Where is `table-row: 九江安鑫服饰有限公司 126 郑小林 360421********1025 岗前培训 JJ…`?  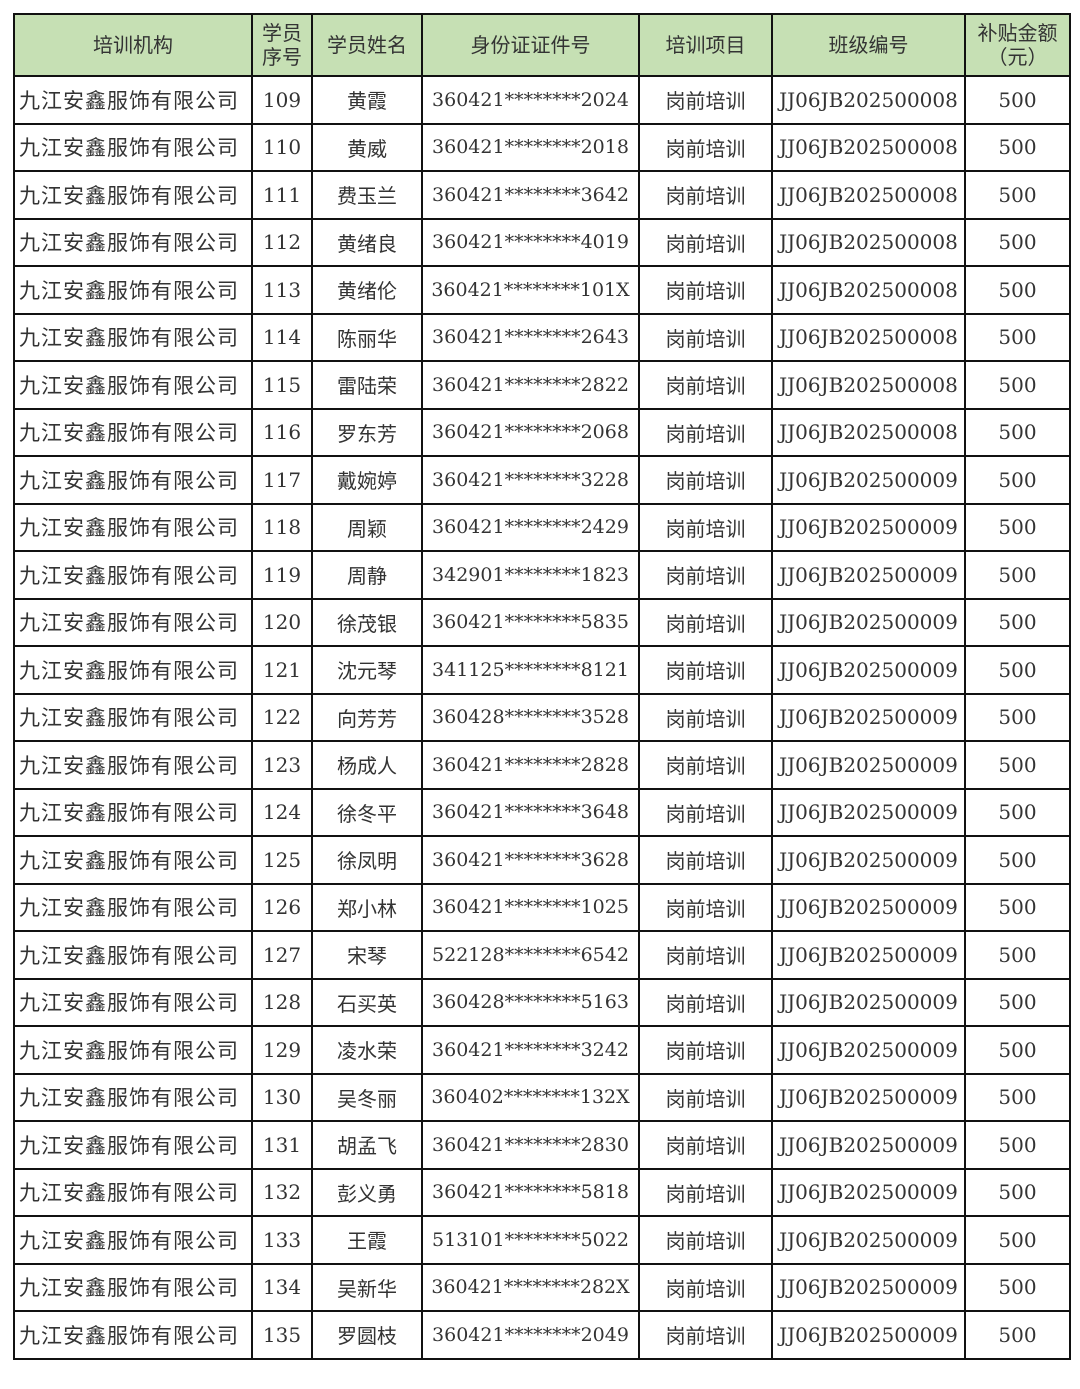
table-row: 九江安鑫服饰有限公司 126 郑小林 360421********1025 岗前培训 JJ… is located at coordinates (542, 907).